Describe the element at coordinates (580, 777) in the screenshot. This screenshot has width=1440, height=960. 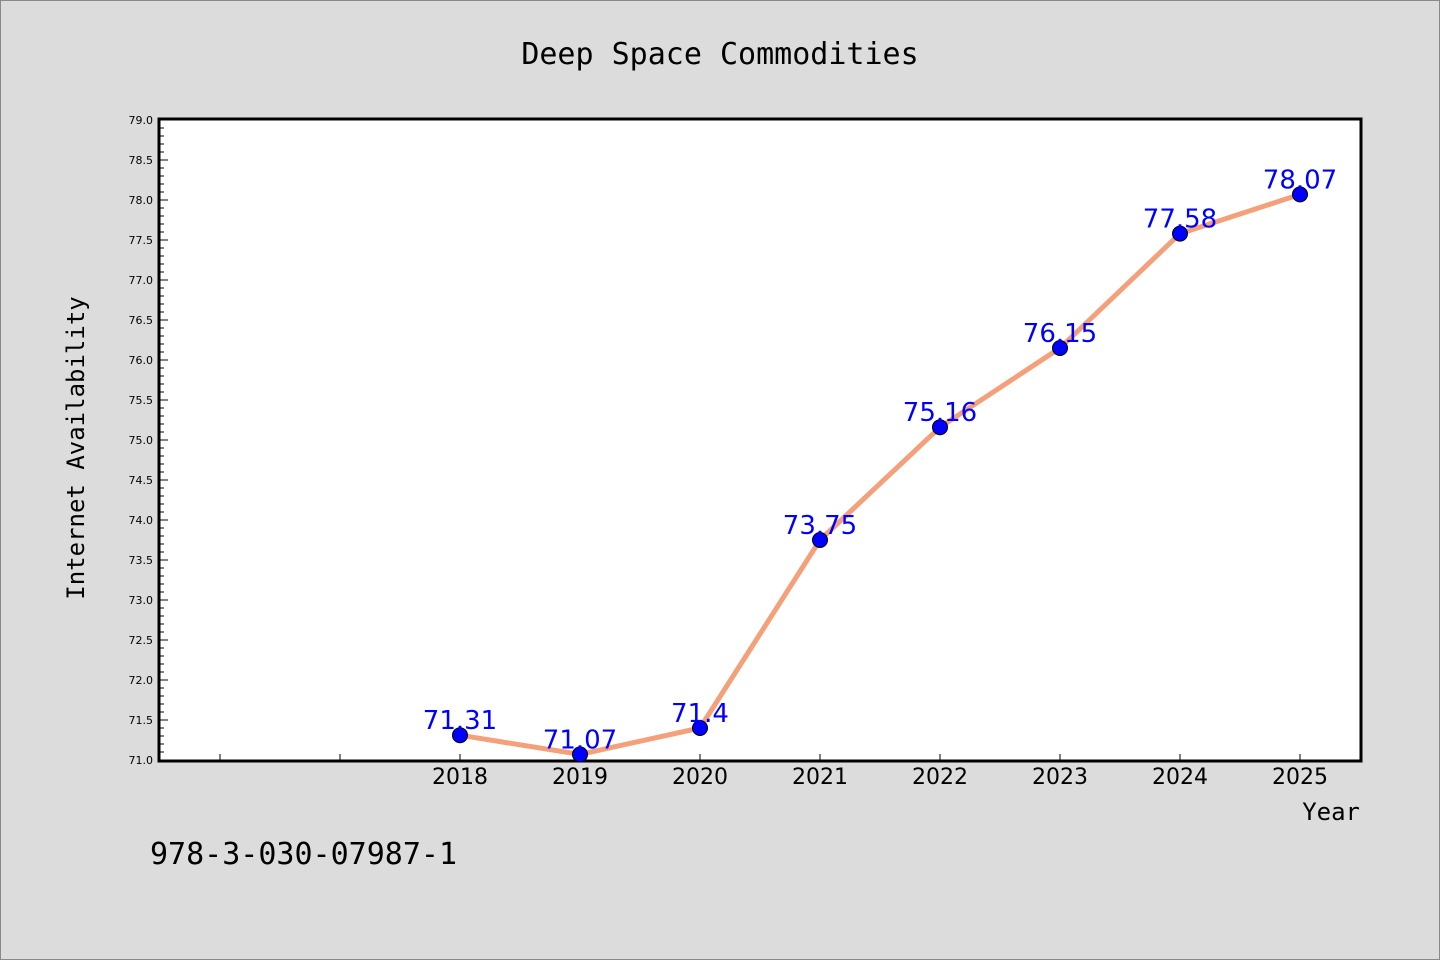
I see `x-tick-label: 2019` at that location.